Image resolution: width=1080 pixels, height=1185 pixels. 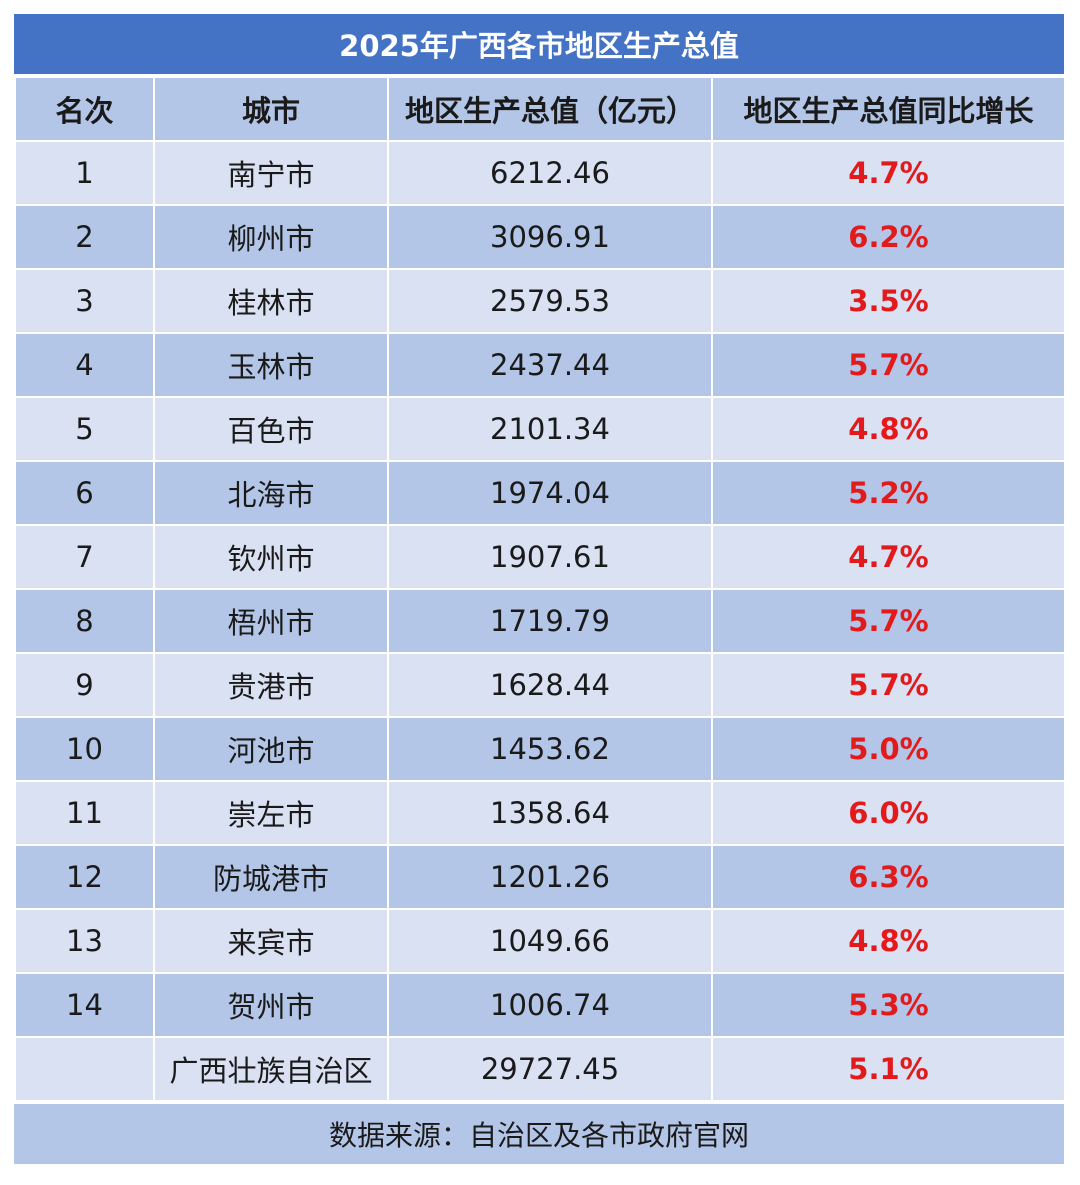 I want to click on growth-value-cell: 5.3%, so click(x=888, y=1005).